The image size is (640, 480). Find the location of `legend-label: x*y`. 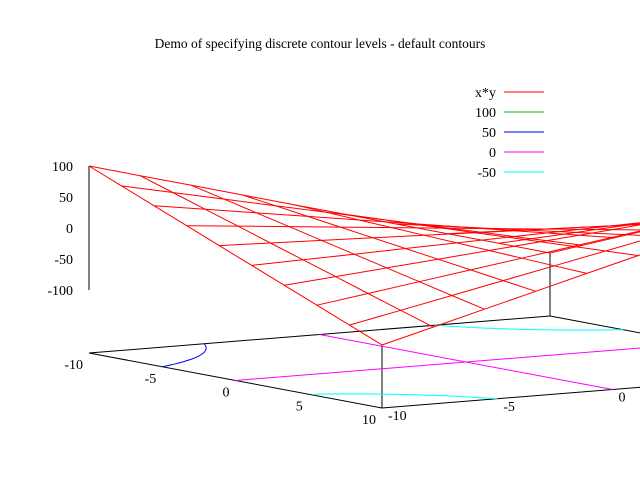

legend-label: x*y is located at coordinates (485, 93).